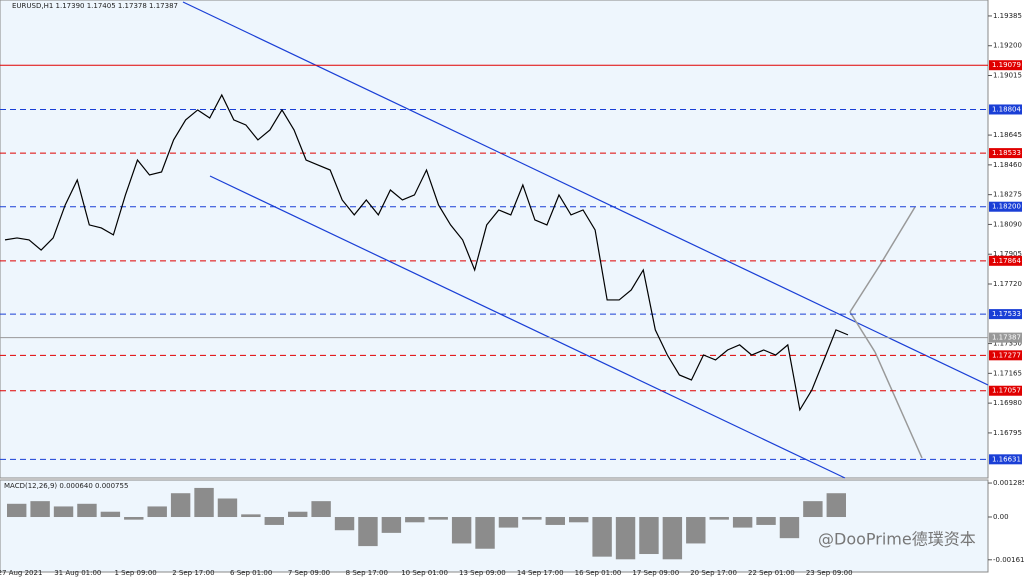  What do you see at coordinates (1001, 517) in the screenshot?
I see `y-tick-label: 0.00` at bounding box center [1001, 517].